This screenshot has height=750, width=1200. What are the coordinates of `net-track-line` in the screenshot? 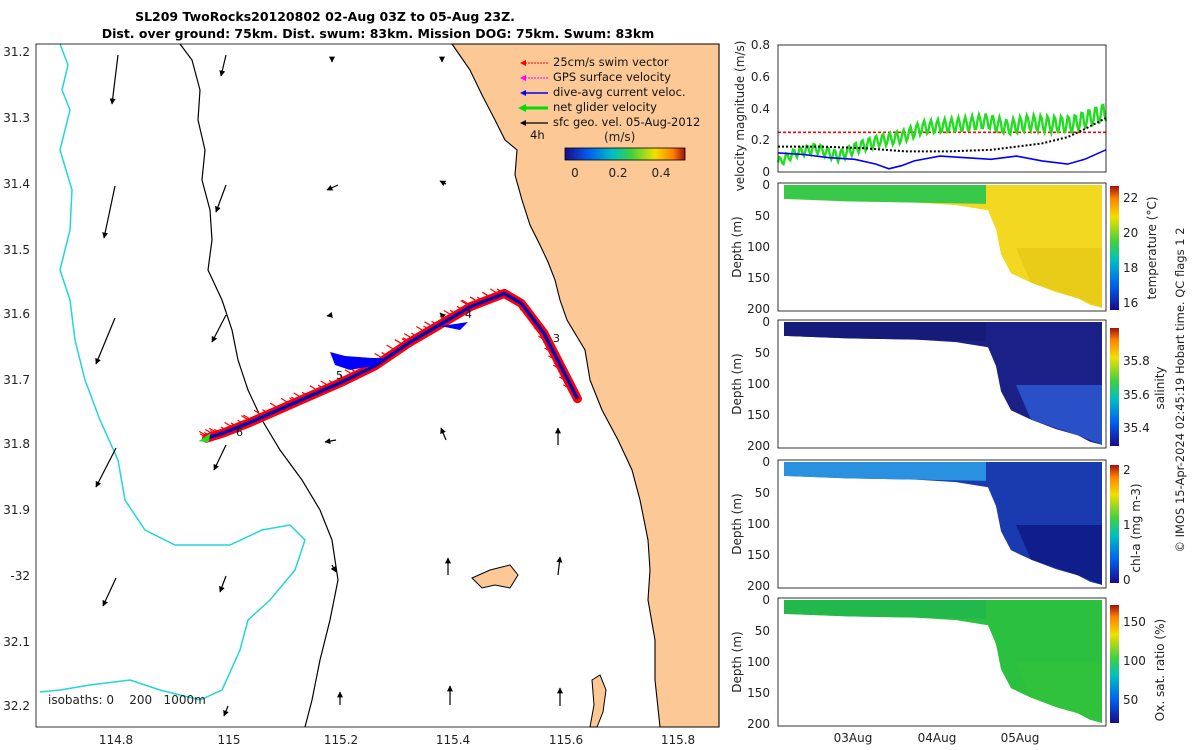 It's located at (392, 365).